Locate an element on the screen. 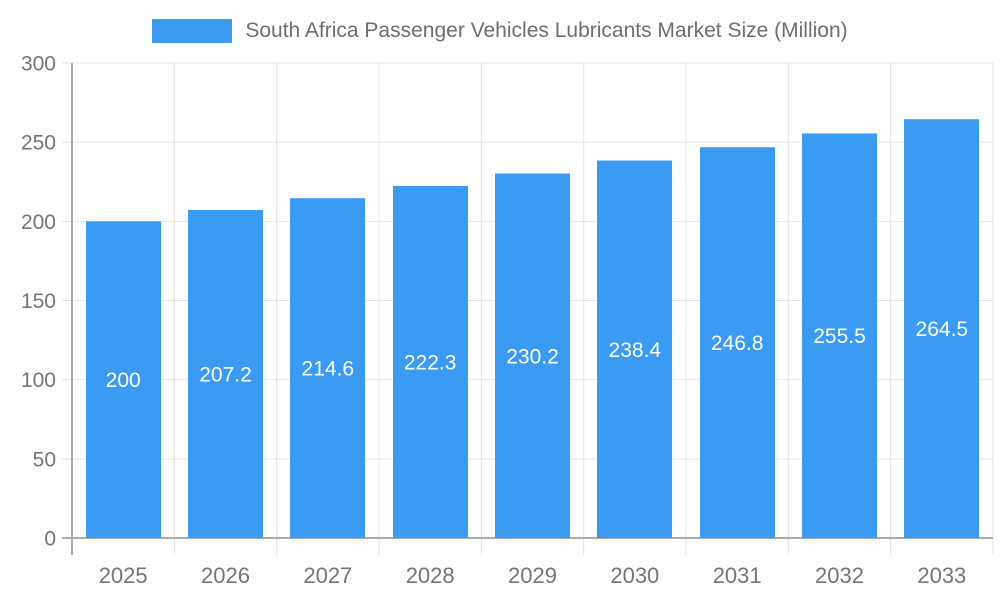 This screenshot has height=600, width=1000. x-axis-label: 2025 is located at coordinates (123, 575).